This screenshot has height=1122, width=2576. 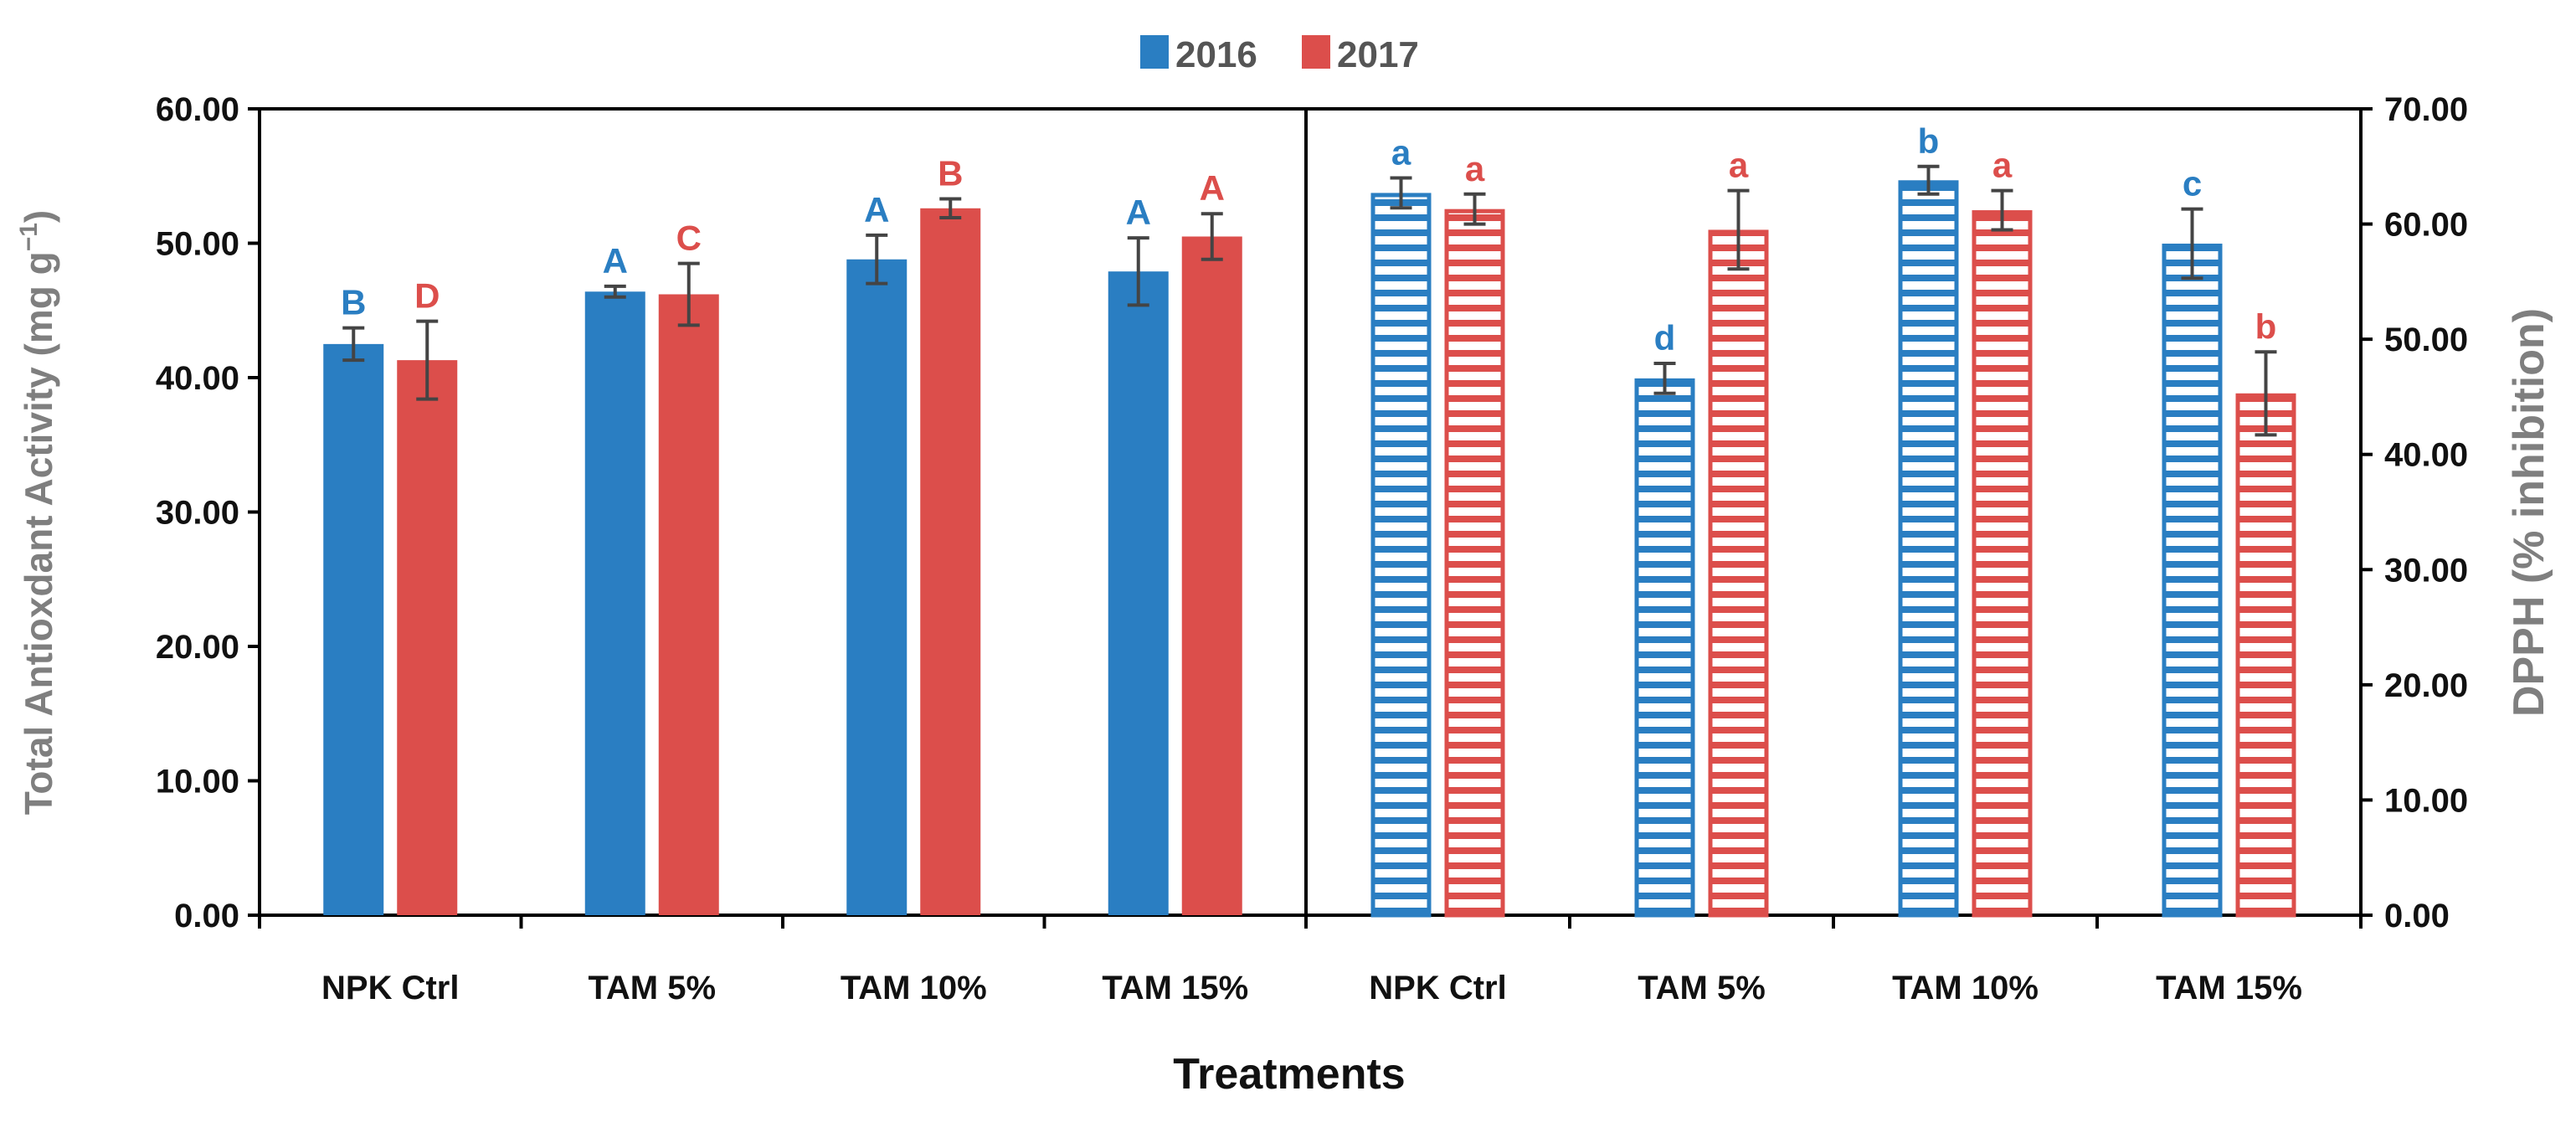 What do you see at coordinates (2426, 570) in the screenshot?
I see `y-tick-label-right: 30.00` at bounding box center [2426, 570].